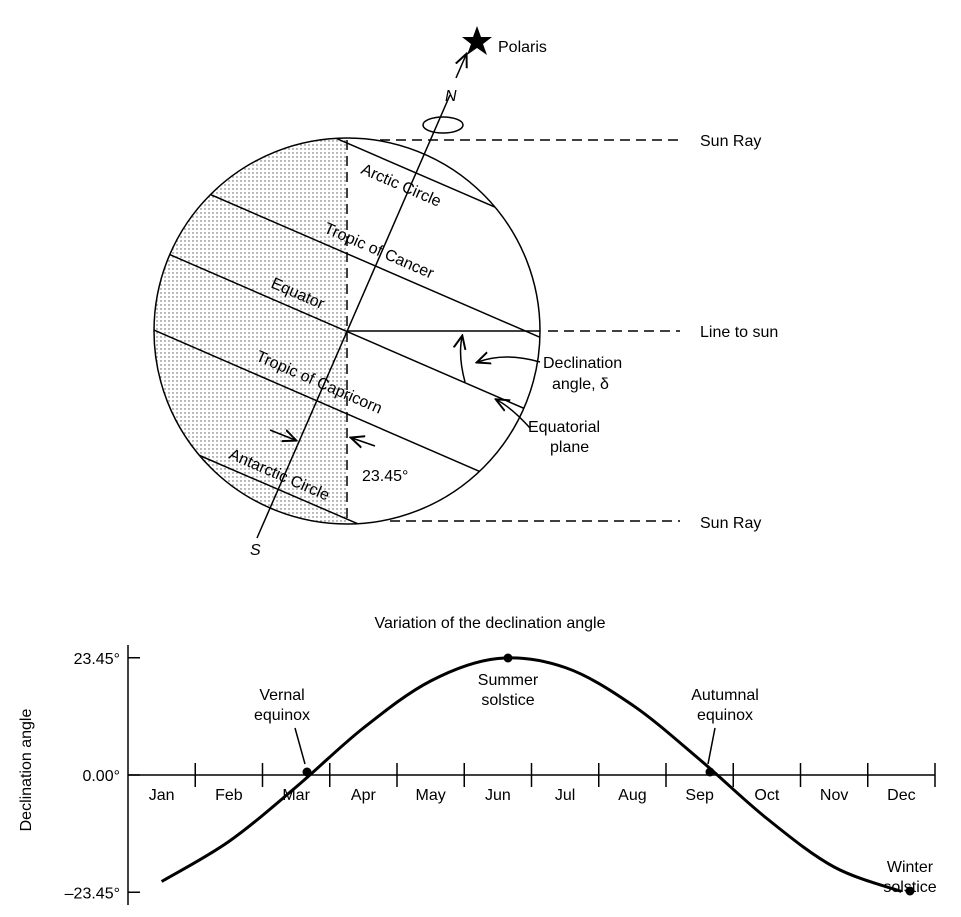  Describe the element at coordinates (834, 795) in the screenshot. I see `x-tick-label: Nov` at that location.